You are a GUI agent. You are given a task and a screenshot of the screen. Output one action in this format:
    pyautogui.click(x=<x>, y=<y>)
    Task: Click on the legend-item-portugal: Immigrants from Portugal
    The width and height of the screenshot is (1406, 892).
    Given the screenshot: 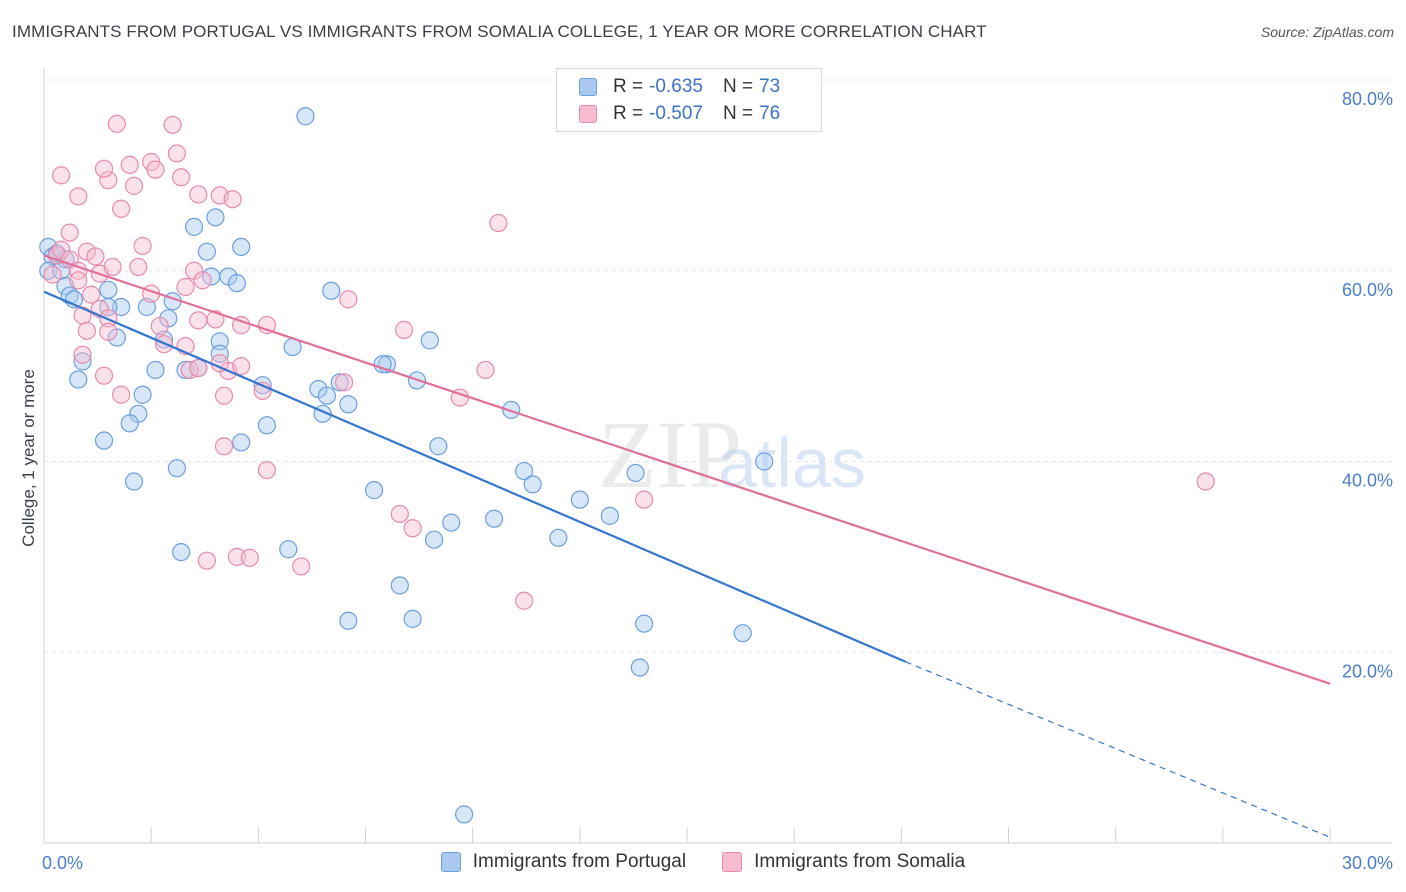 What is the action you would take?
    pyautogui.click(x=563, y=862)
    